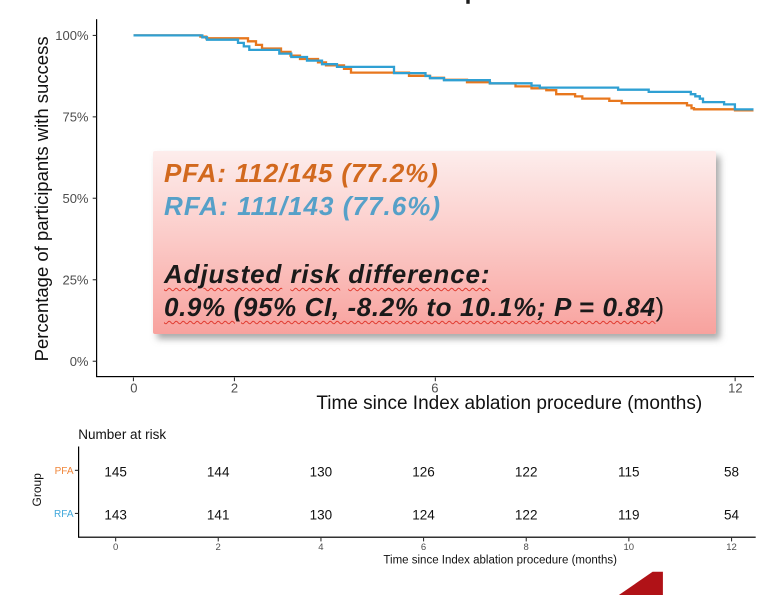  I want to click on svg-text: 124, so click(423, 515).